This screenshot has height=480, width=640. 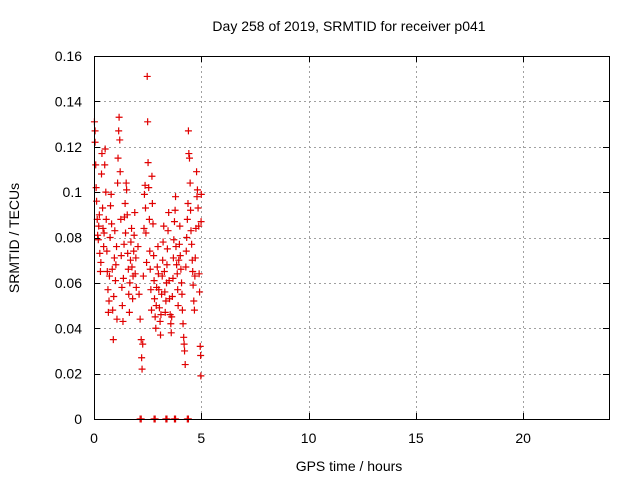 I want to click on x-tick-label: 5, so click(x=201, y=438).